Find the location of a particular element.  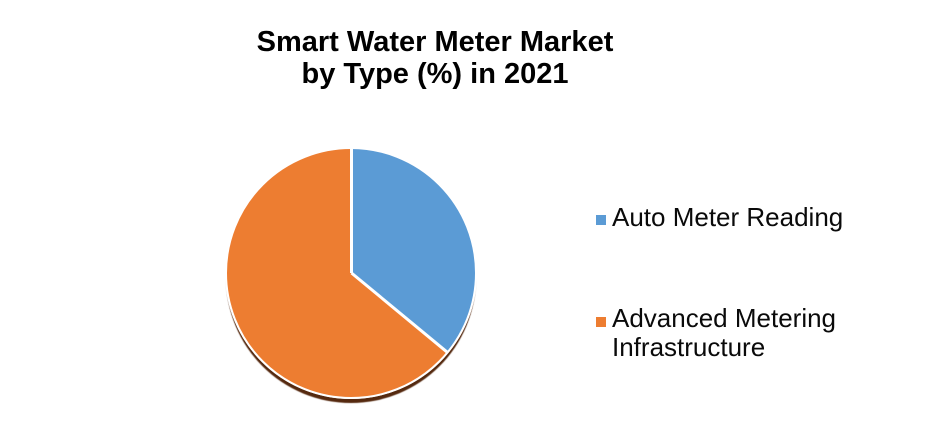

legend-item-auto-meter-reading: Auto Meter Reading is located at coordinates (719, 217).